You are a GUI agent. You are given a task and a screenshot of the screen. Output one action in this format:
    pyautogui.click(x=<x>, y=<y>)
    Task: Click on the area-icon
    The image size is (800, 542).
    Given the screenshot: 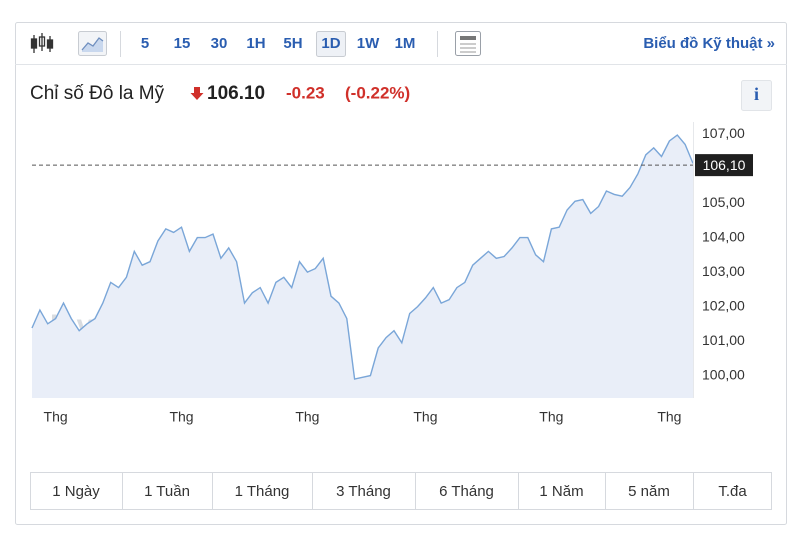 What is the action you would take?
    pyautogui.click(x=92, y=43)
    